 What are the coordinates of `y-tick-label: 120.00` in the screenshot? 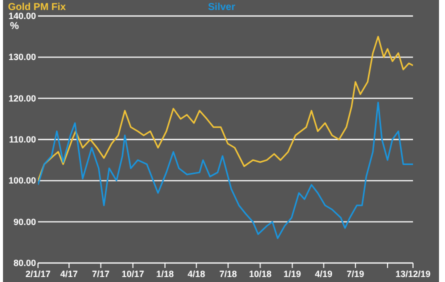 It's located at (22, 98).